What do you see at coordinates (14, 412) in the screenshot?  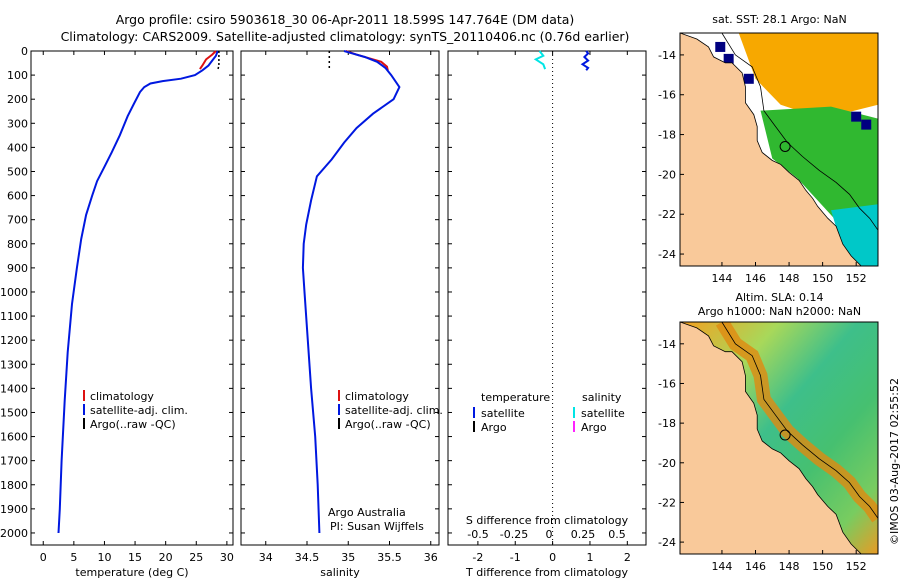 I see `y-tick-label: 1500` at bounding box center [14, 412].